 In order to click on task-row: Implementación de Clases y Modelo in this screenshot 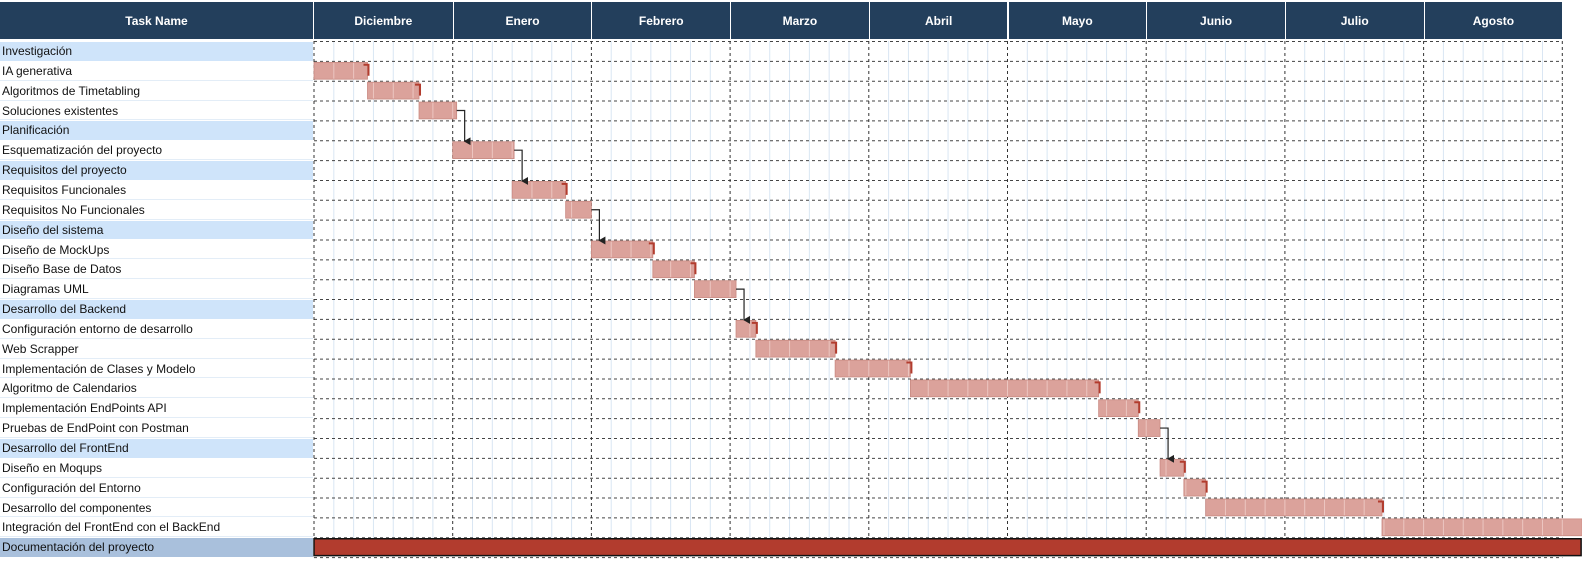, I will do `click(156, 369)`.